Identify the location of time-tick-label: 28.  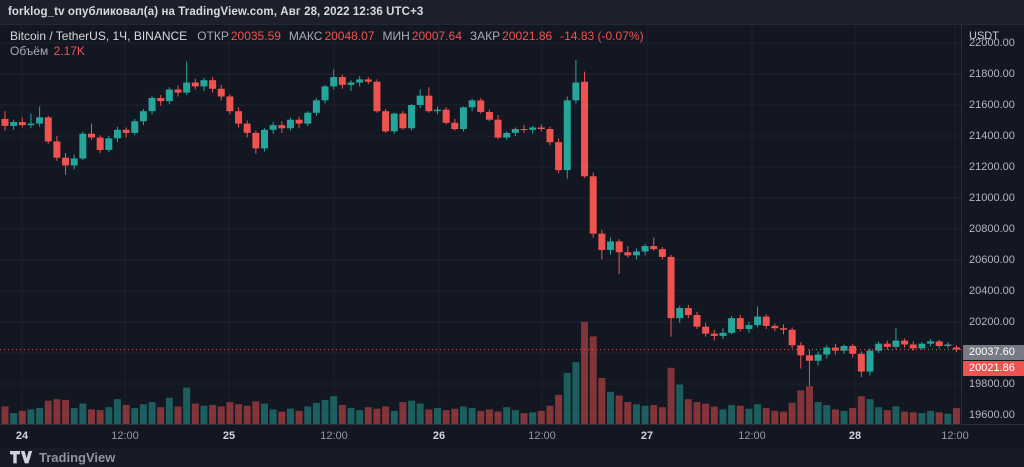
(855, 436).